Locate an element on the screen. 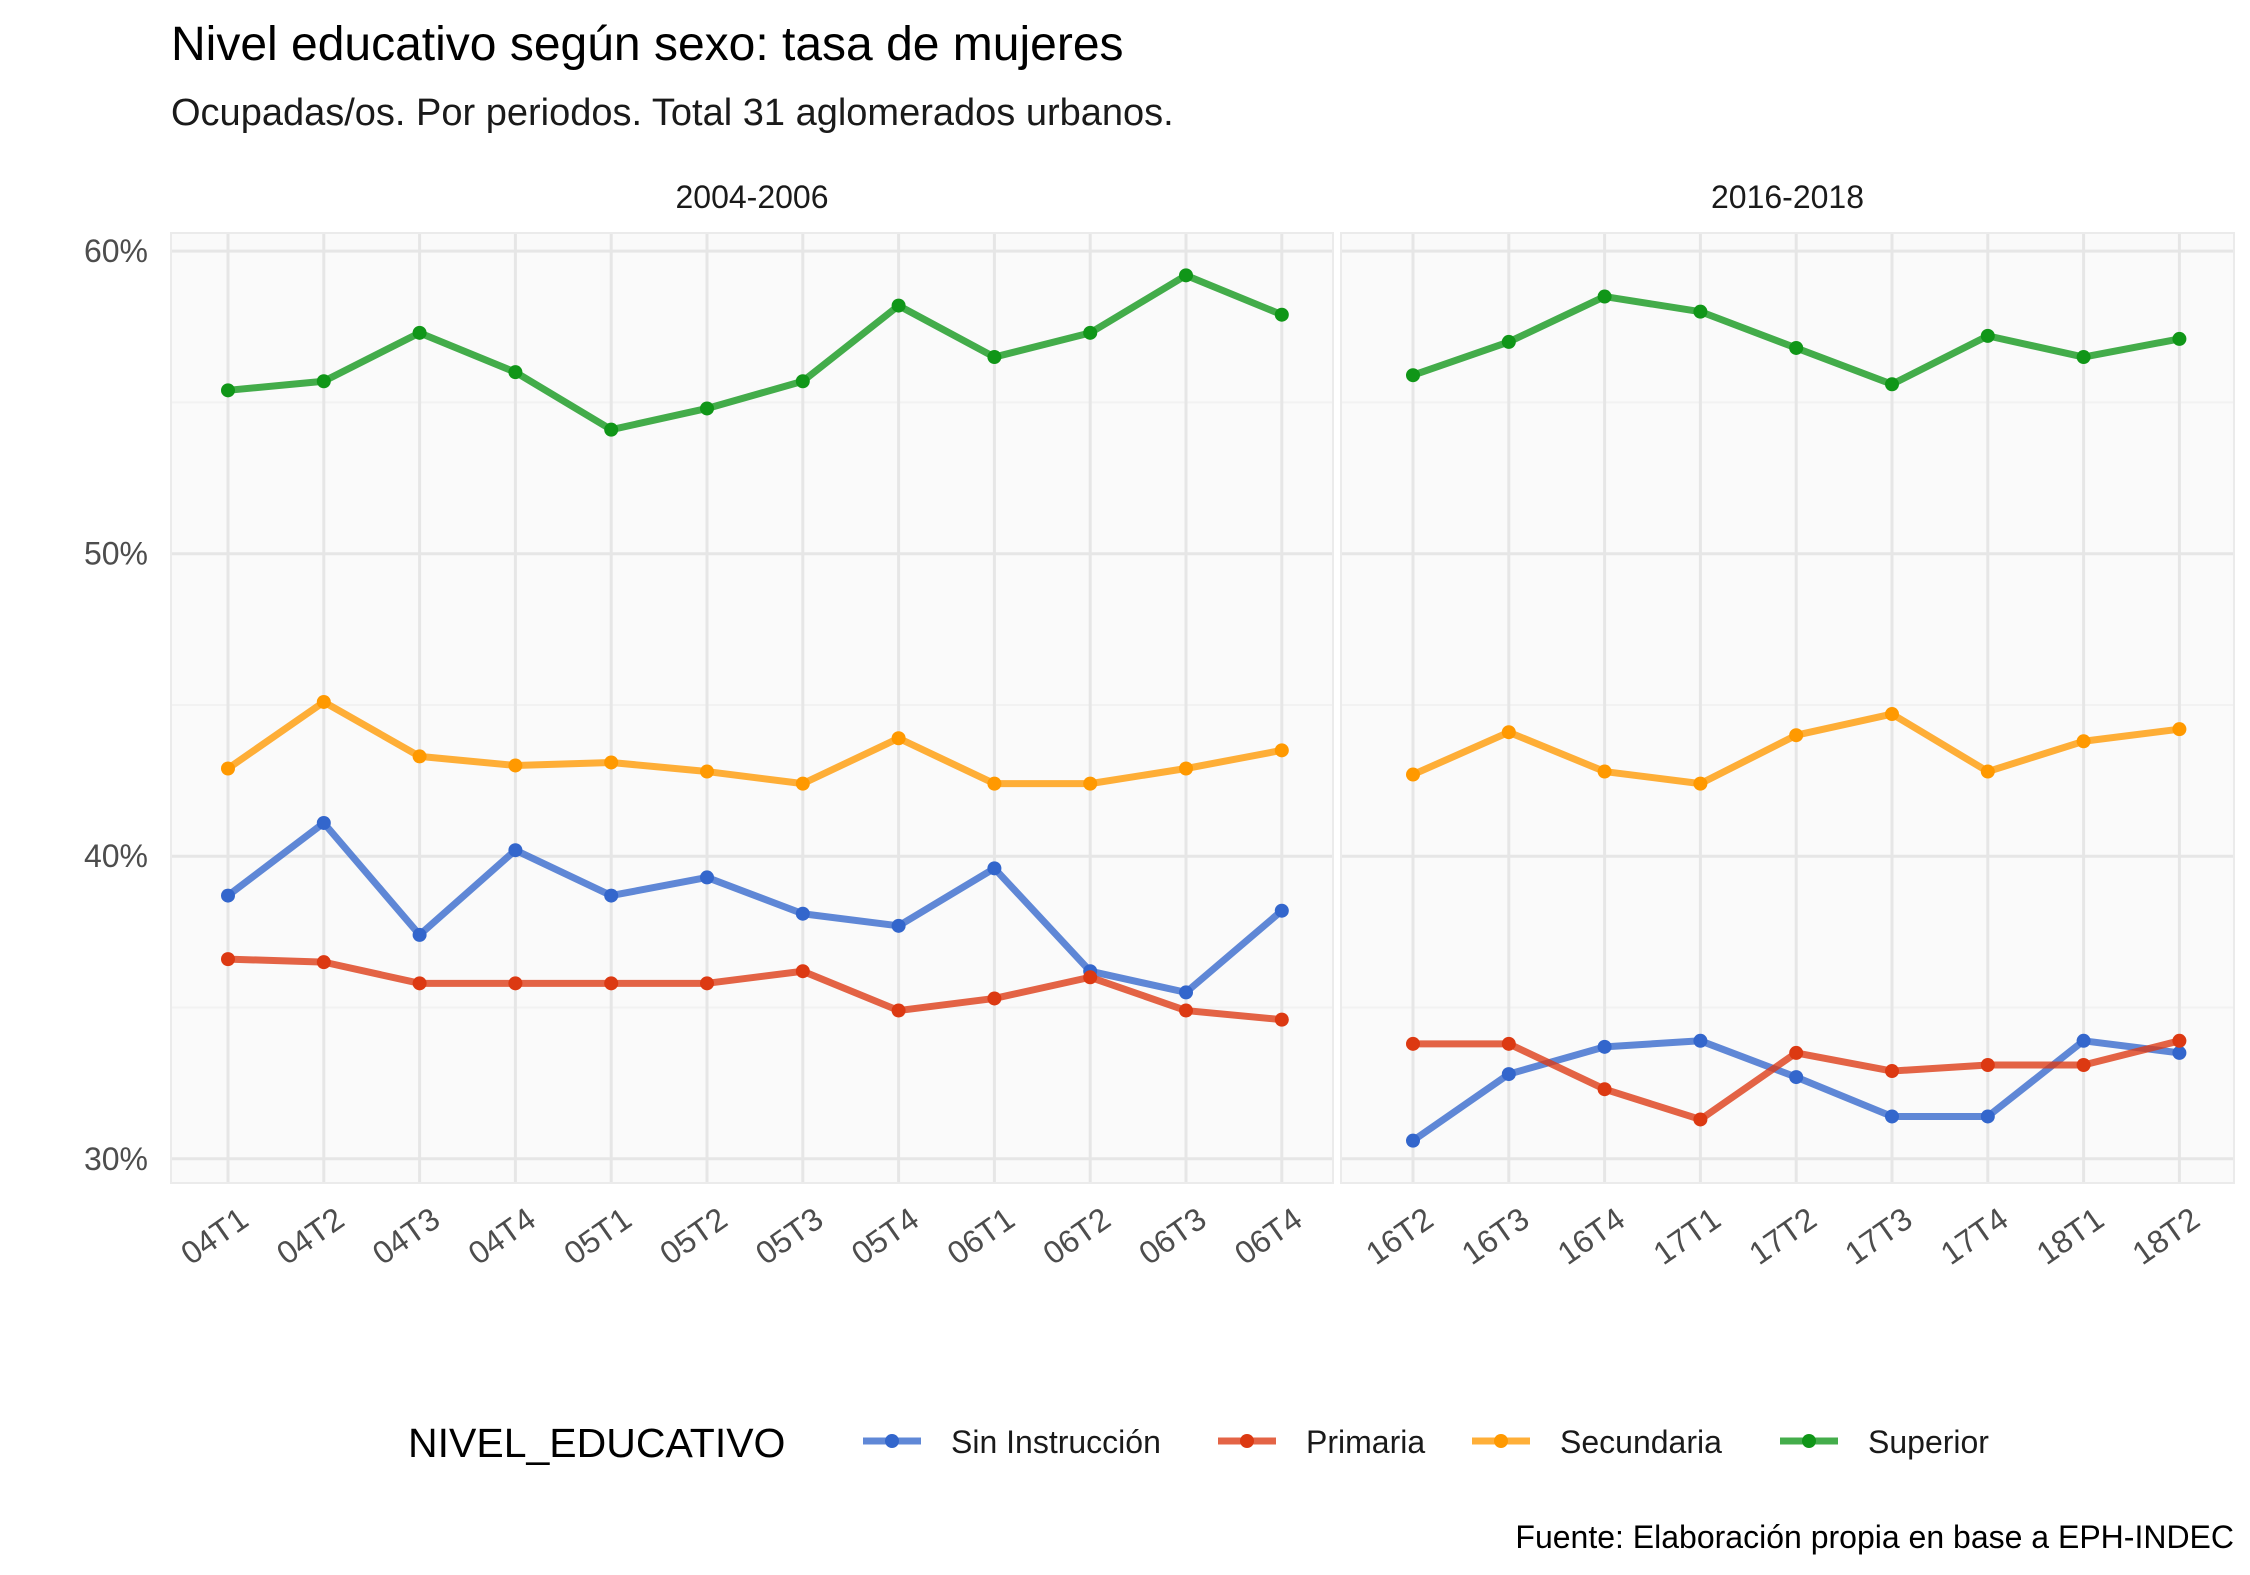 The image size is (2250, 1575). x-tick-label: 04T3 is located at coordinates (406, 1235).